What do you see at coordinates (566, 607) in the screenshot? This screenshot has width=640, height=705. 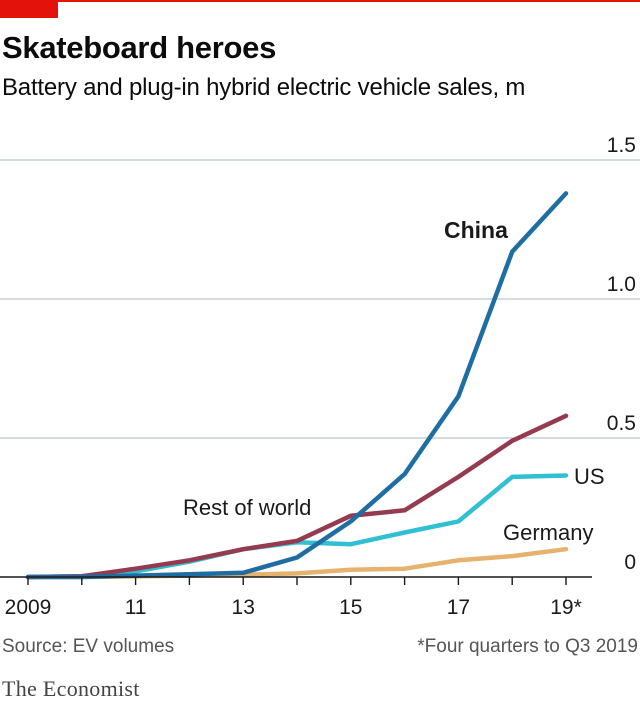 I see `x-tick-label: 19*` at bounding box center [566, 607].